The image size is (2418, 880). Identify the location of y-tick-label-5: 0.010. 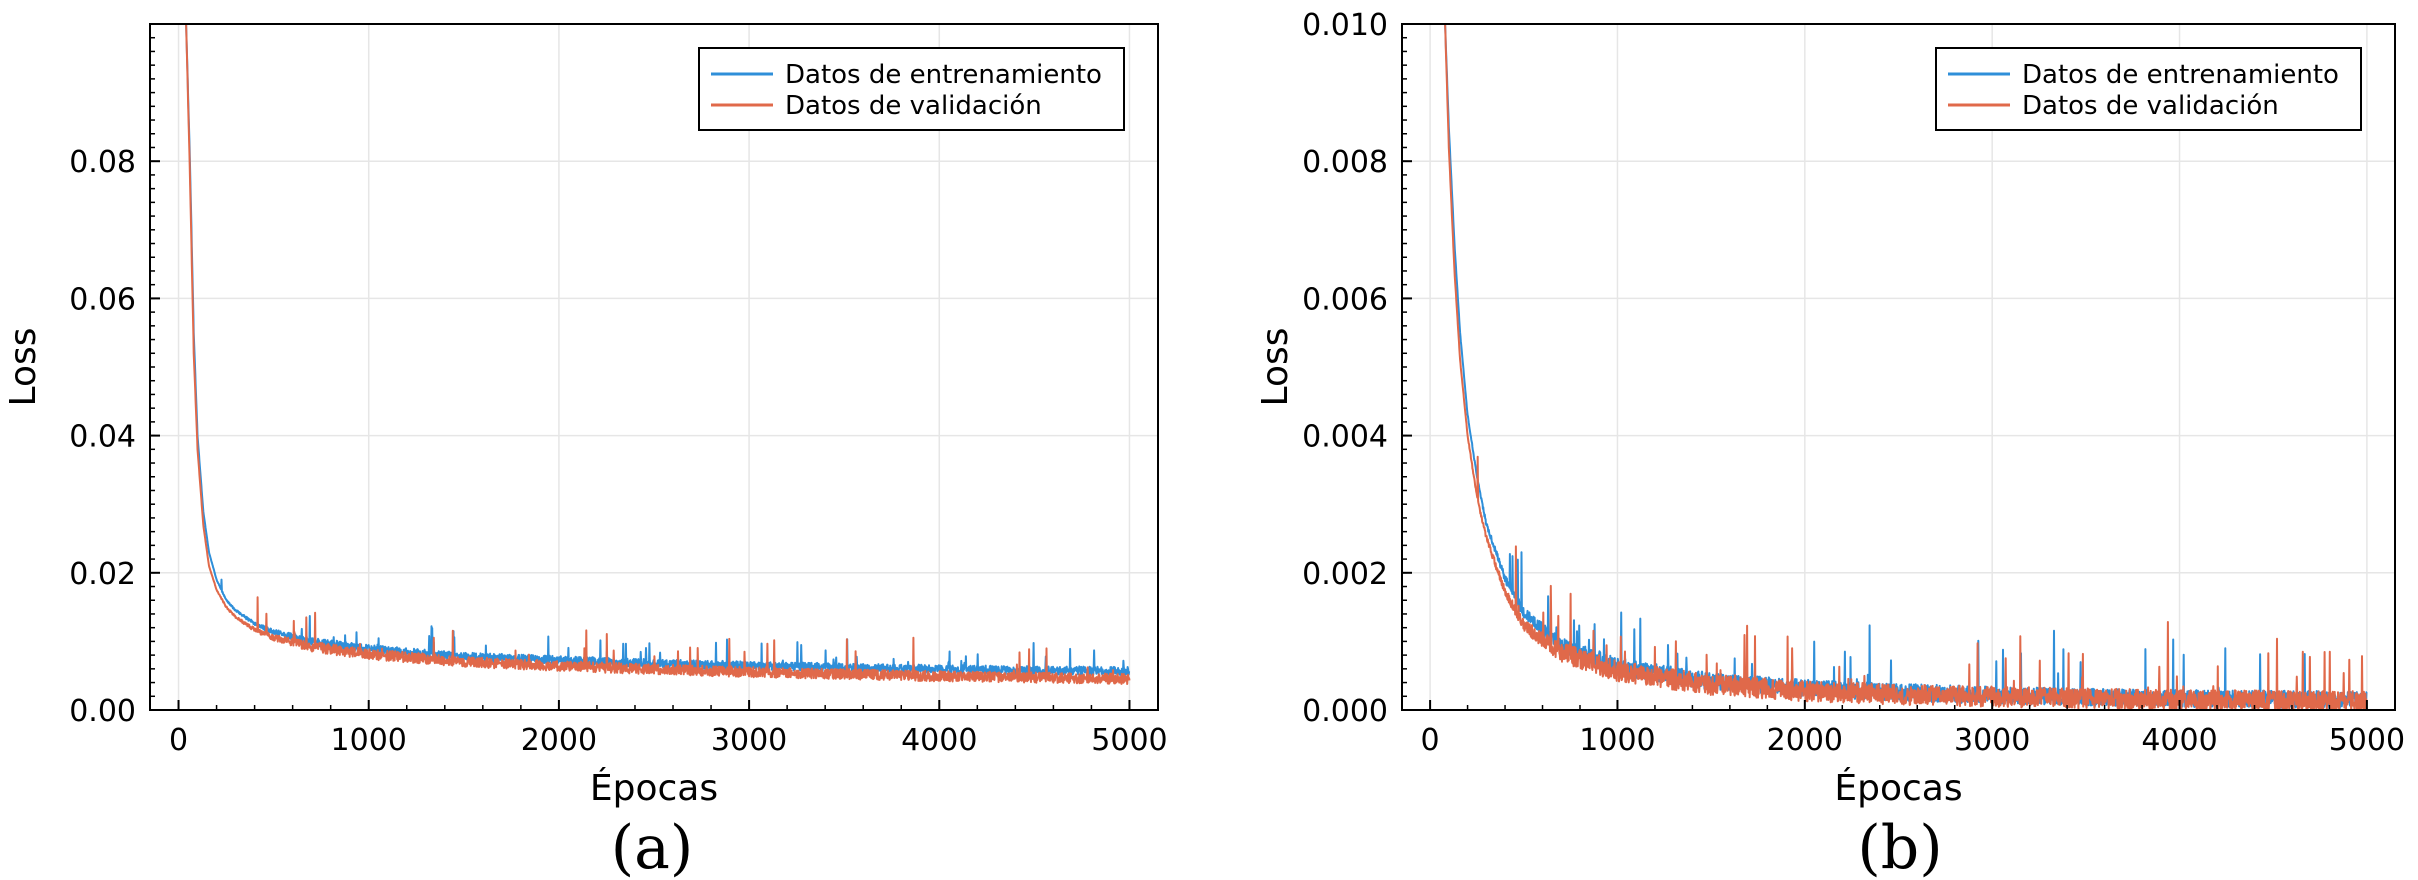
(1345, 25).